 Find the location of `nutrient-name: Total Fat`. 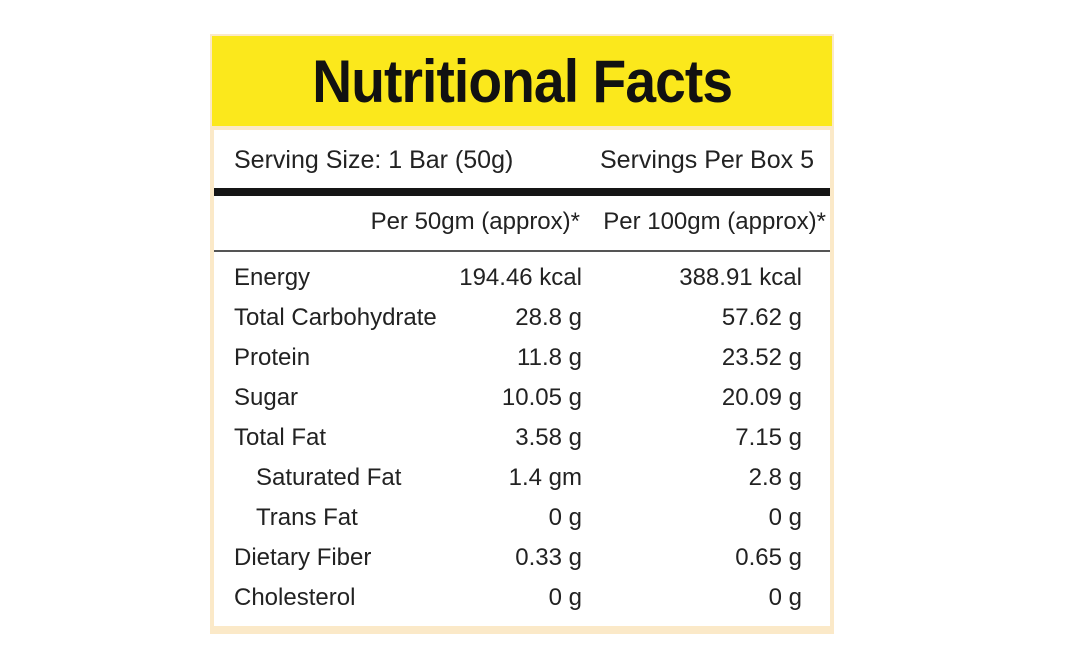

nutrient-name: Total Fat is located at coordinates (280, 437).